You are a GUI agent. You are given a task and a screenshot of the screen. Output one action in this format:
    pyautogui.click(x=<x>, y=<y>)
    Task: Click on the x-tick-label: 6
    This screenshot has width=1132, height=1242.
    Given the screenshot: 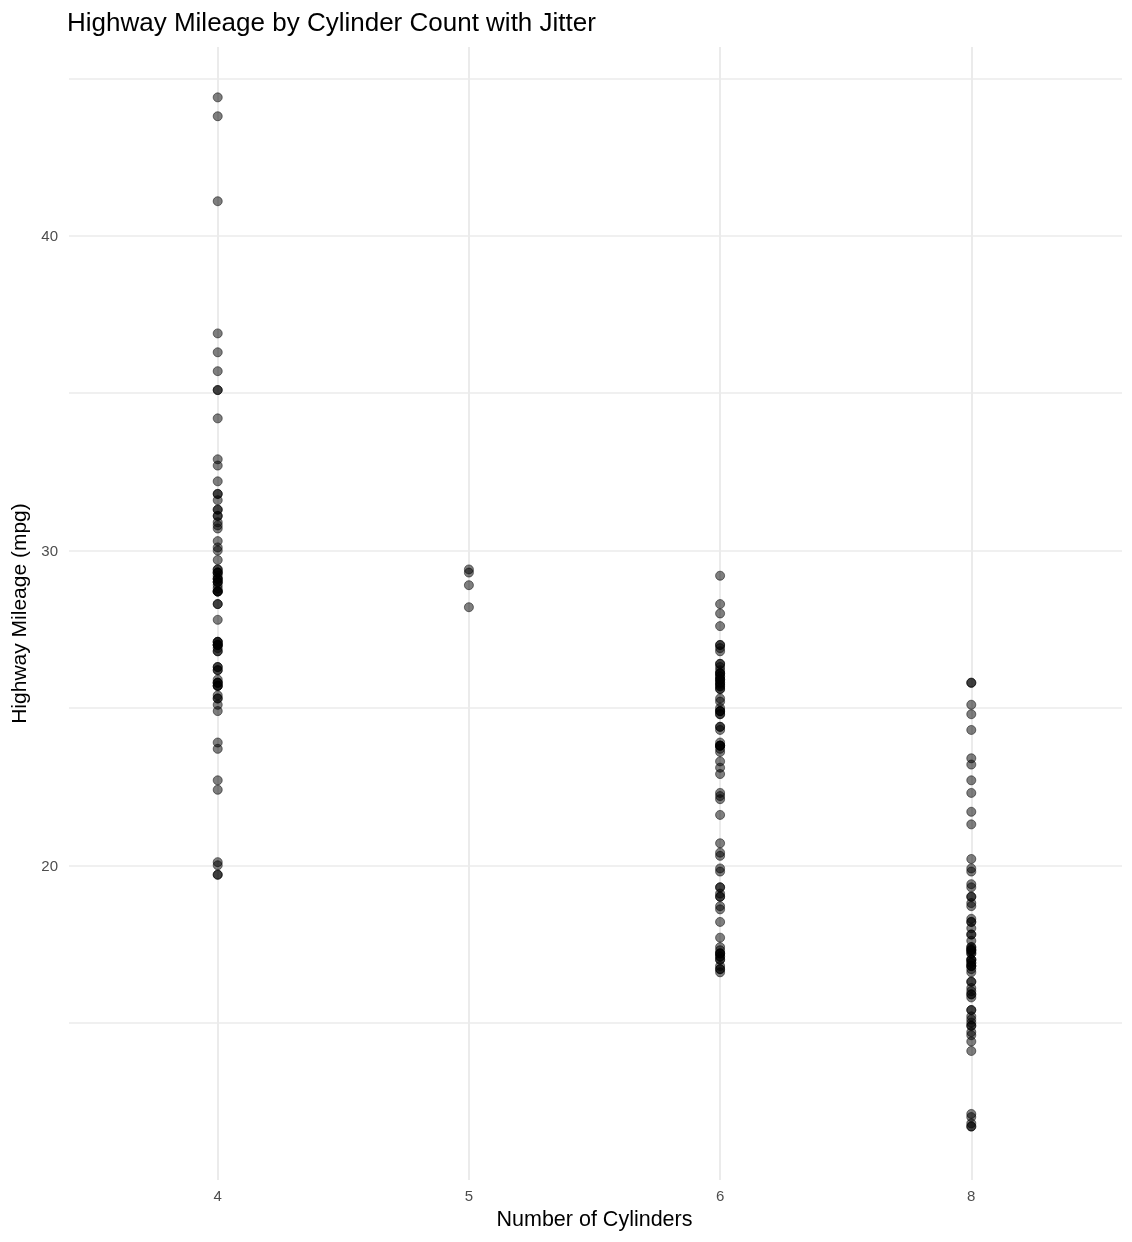 What is the action you would take?
    pyautogui.click(x=720, y=1195)
    